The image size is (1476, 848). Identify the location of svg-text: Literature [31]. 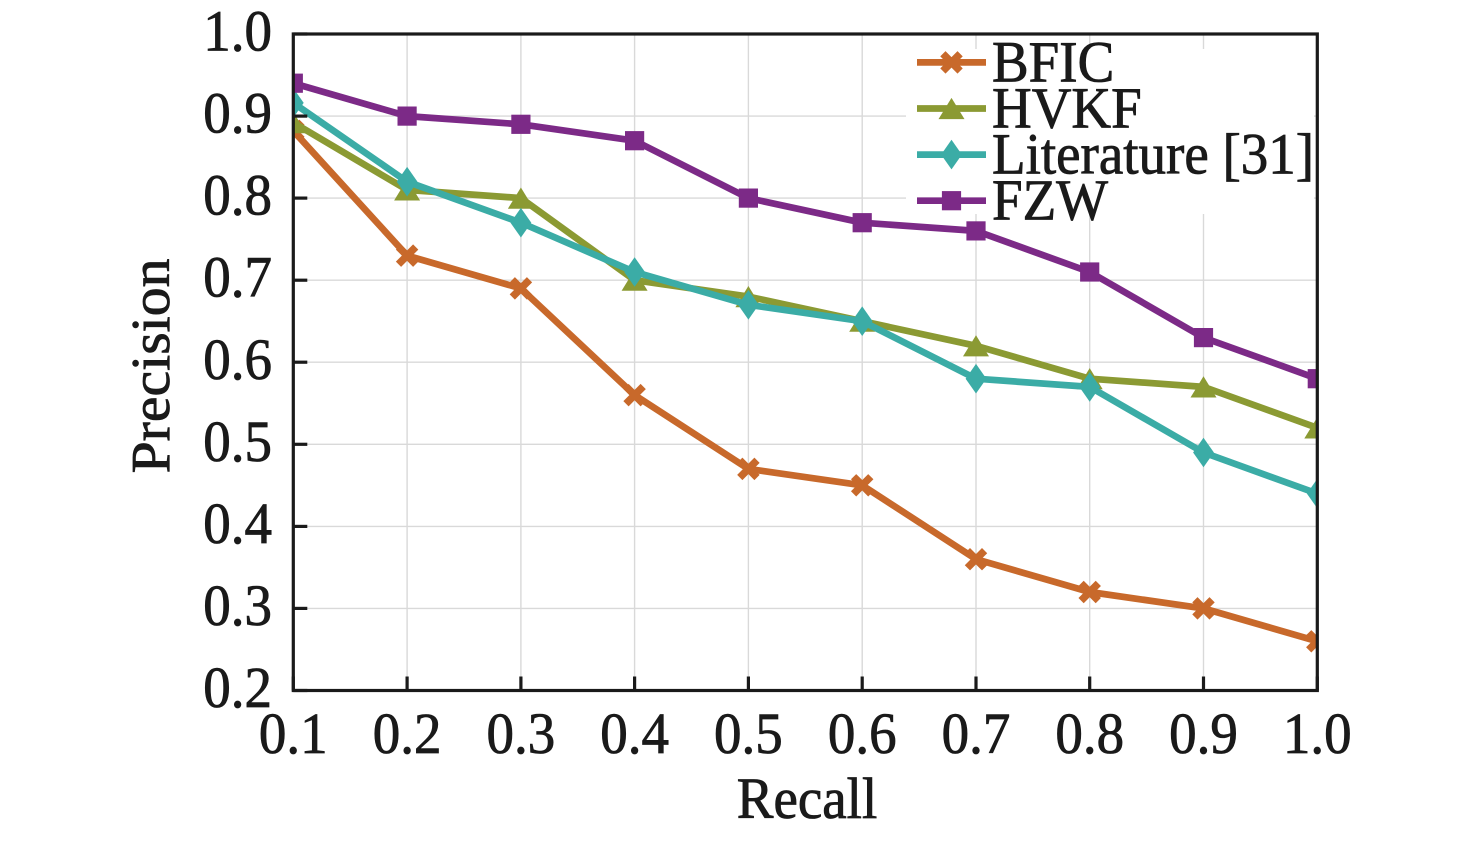
(1153, 154).